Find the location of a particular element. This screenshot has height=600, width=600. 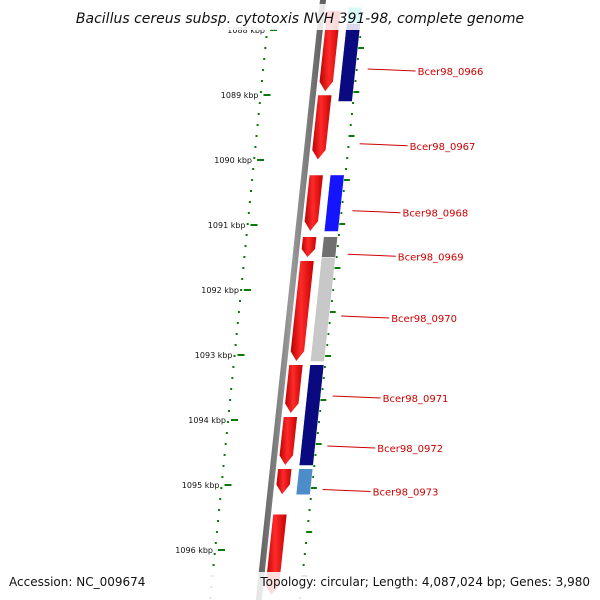

kbp-label: 1094 kbp is located at coordinates (207, 420).